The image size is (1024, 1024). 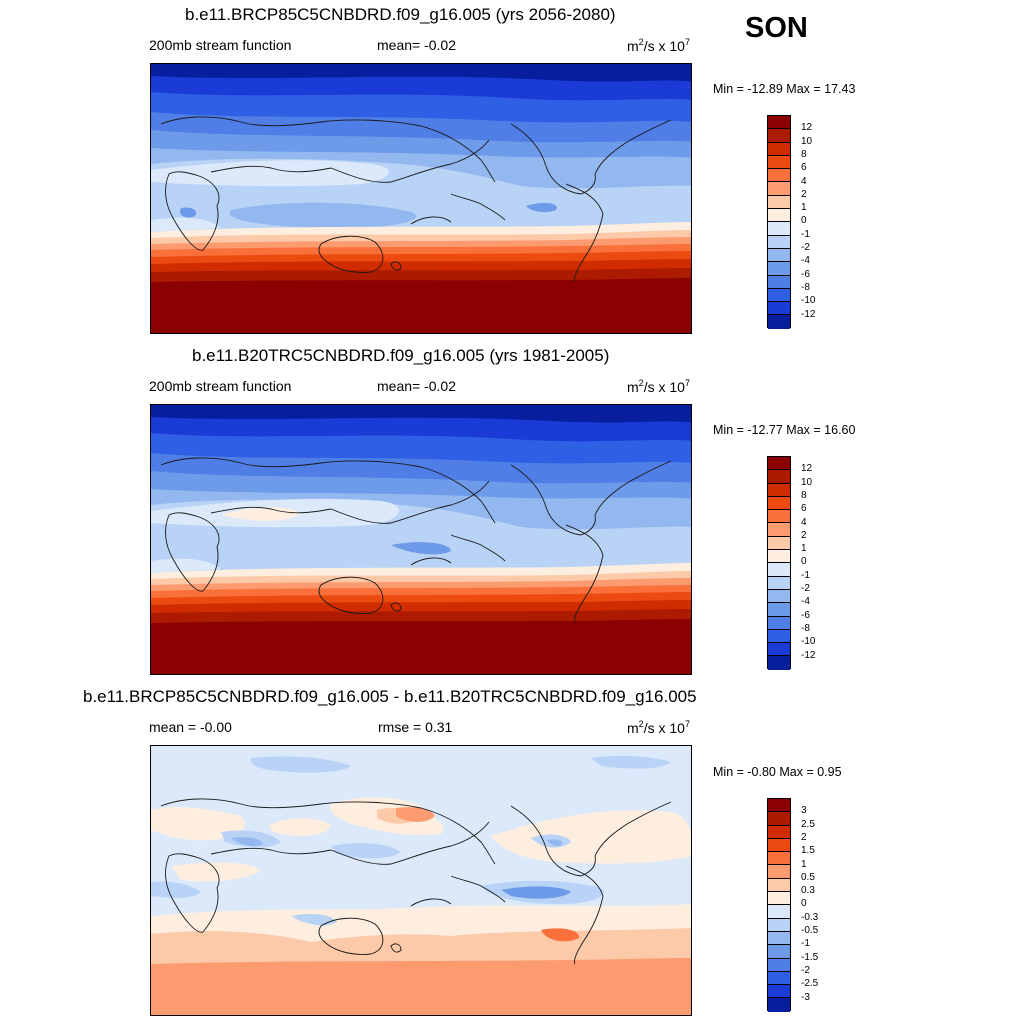 What do you see at coordinates (658, 727) in the screenshot?
I see `panel-3-units: m2/s x 107` at bounding box center [658, 727].